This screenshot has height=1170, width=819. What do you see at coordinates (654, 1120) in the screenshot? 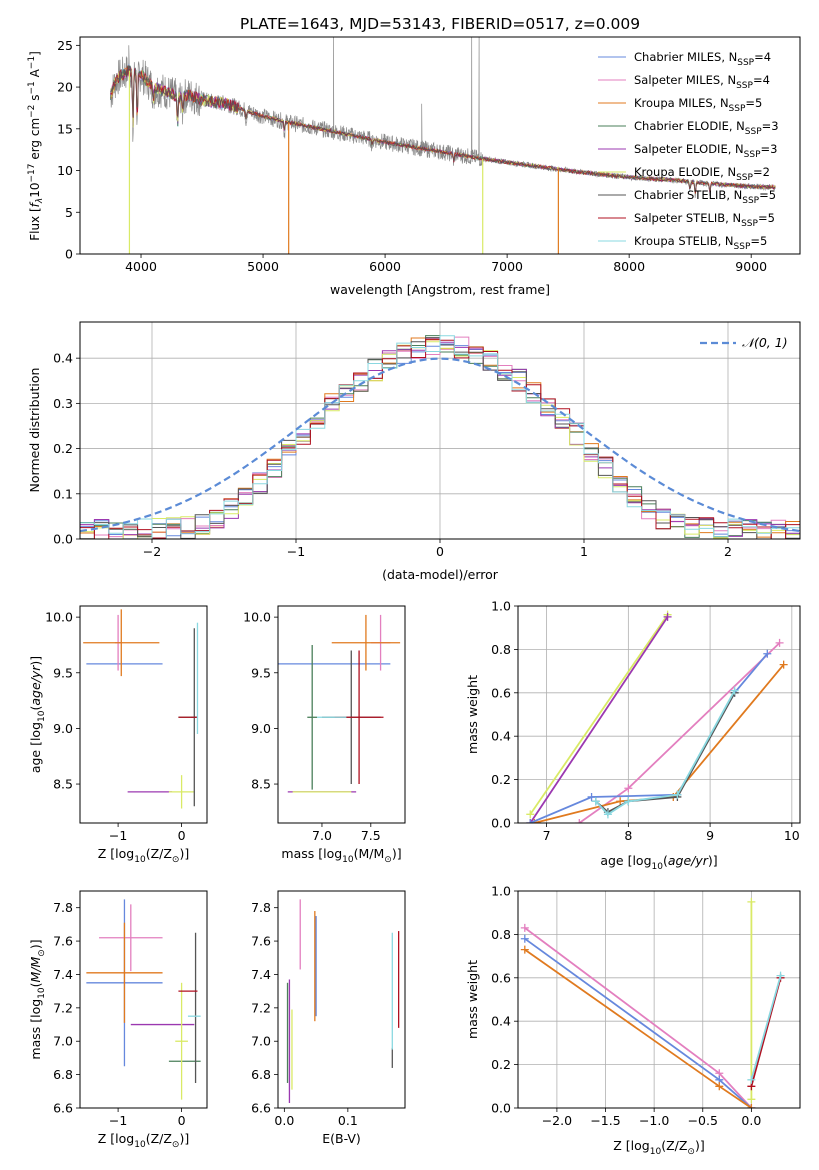
I see `x-tick-label: −1.0` at bounding box center [654, 1120].